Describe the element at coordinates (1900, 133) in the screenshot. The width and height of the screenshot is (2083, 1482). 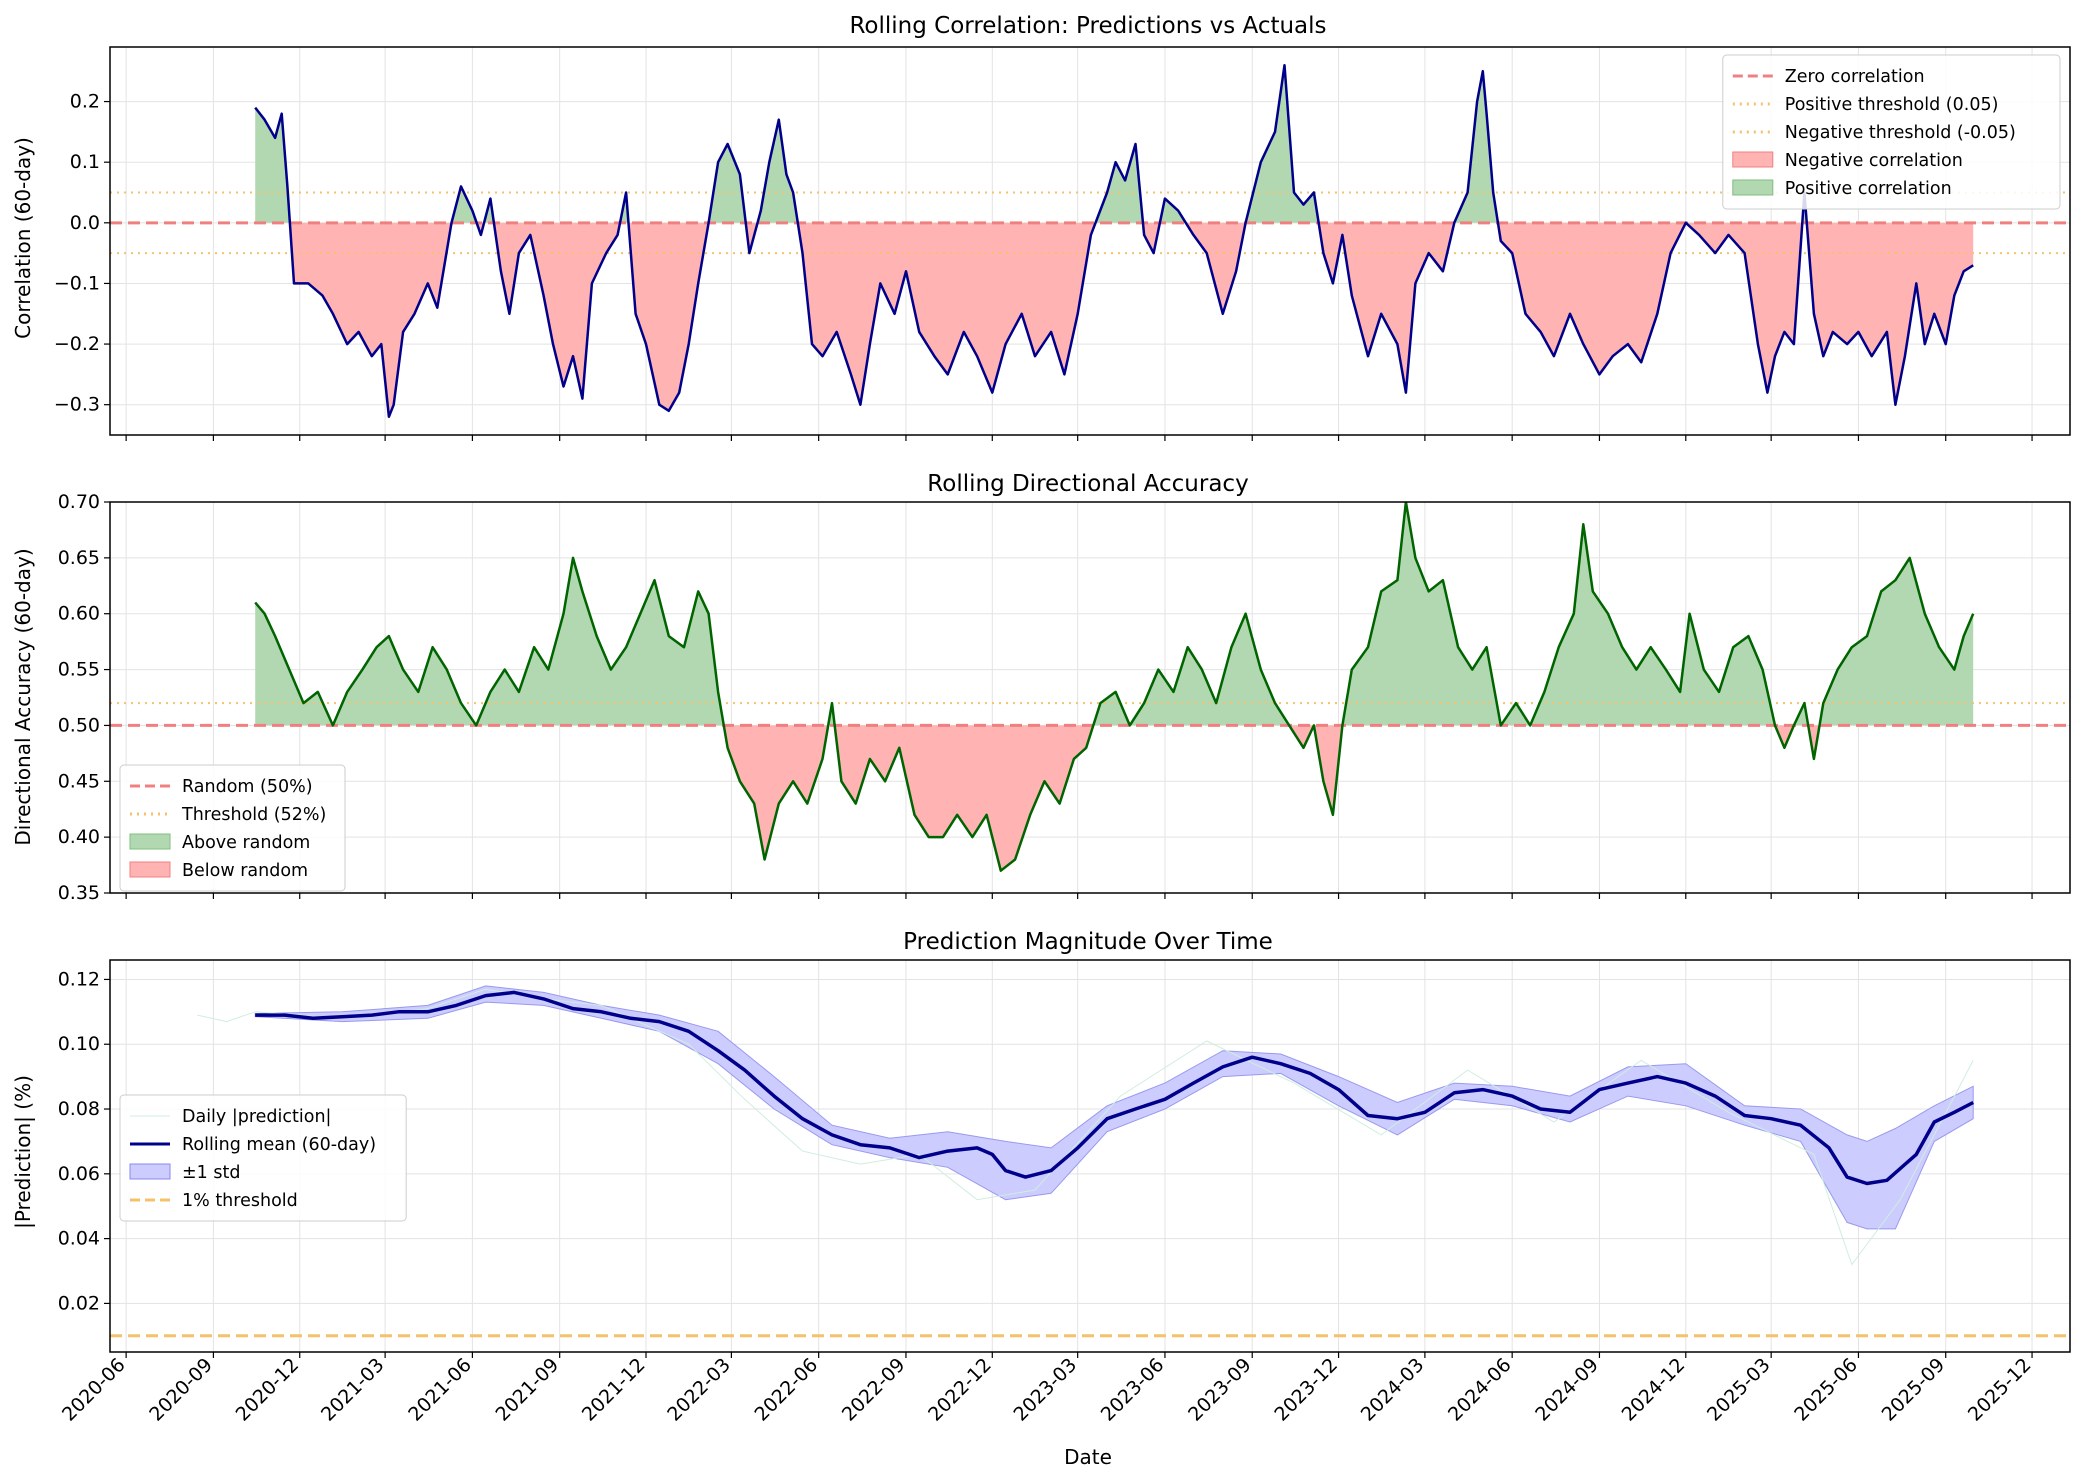
I see `legend-label: Negative threshold (-0.05)` at that location.